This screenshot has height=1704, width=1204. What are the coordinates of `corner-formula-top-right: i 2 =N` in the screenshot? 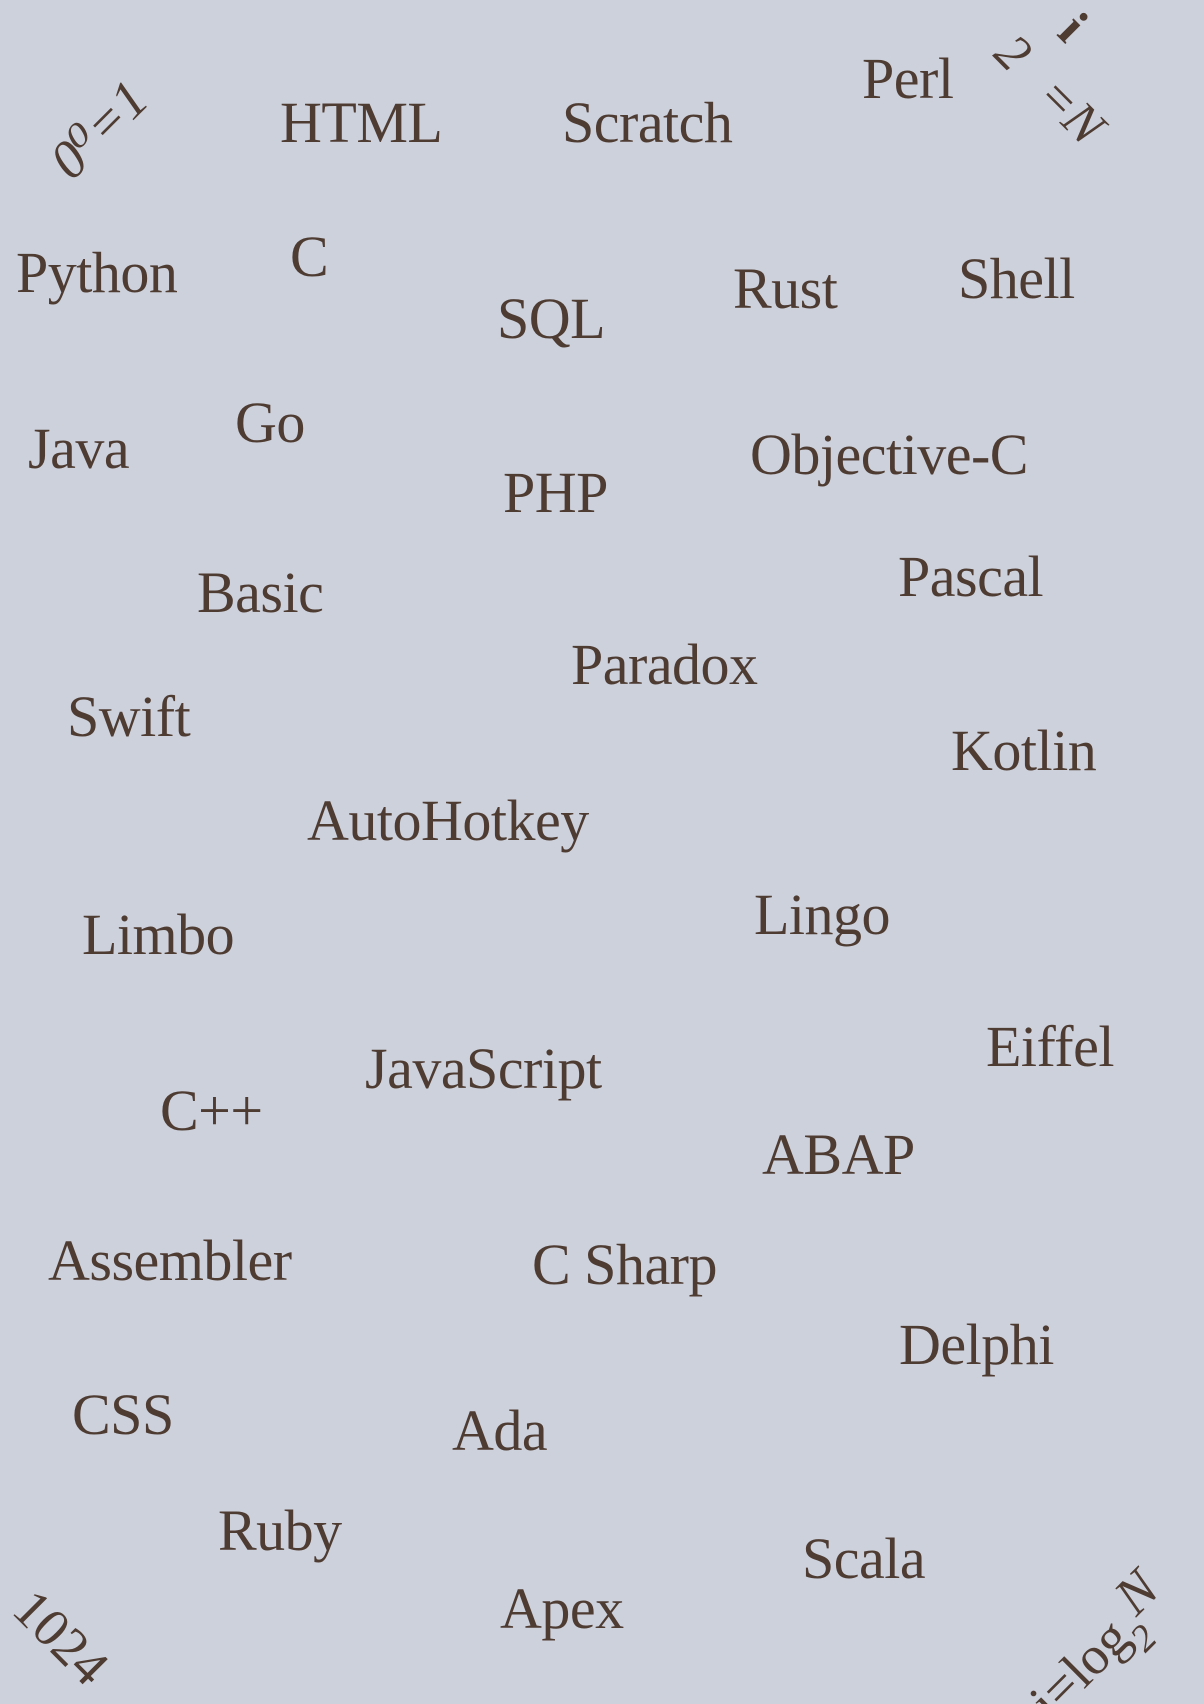 It's located at (1050, 113).